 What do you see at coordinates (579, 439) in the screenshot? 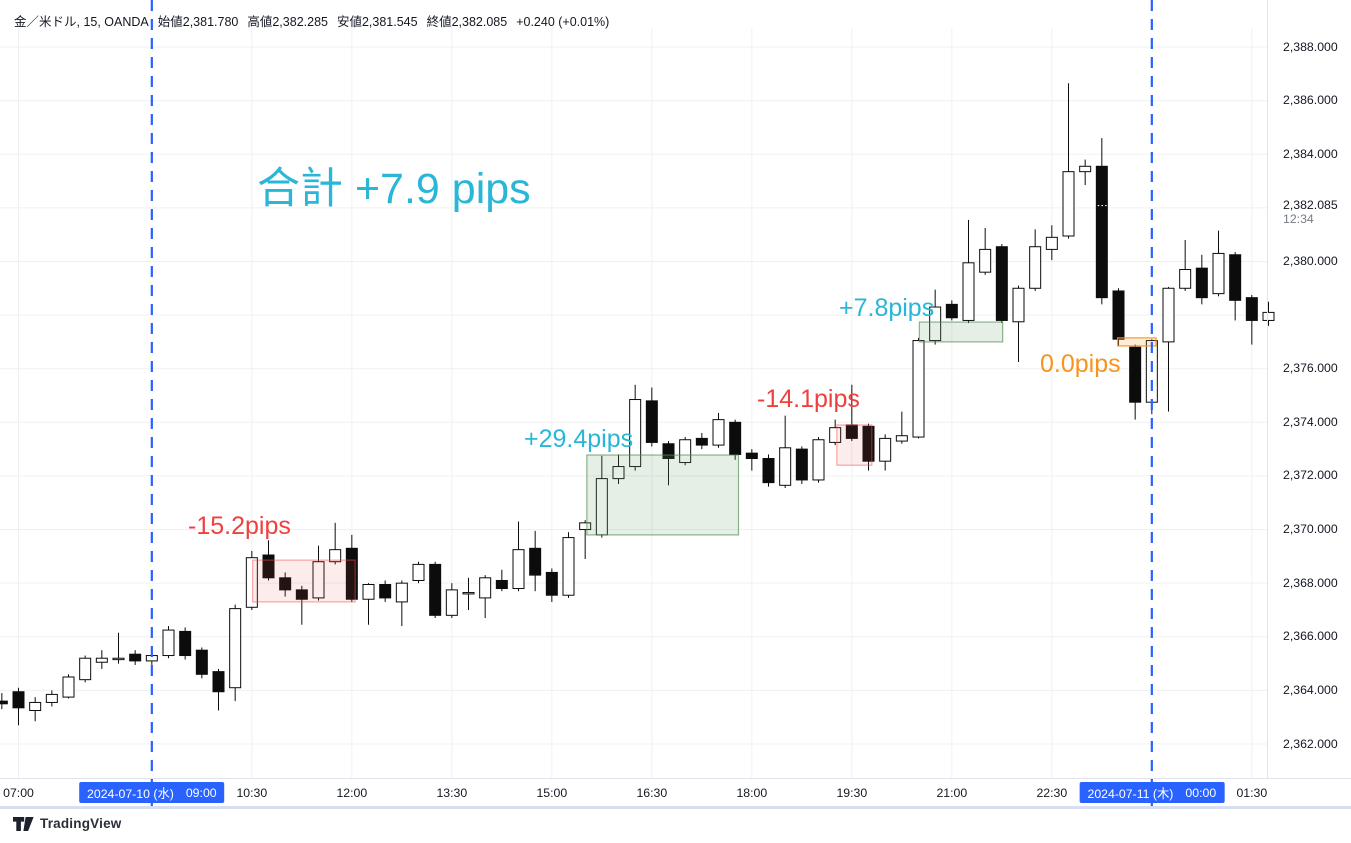
I see `trade-pips-label: +29.4pips` at bounding box center [579, 439].